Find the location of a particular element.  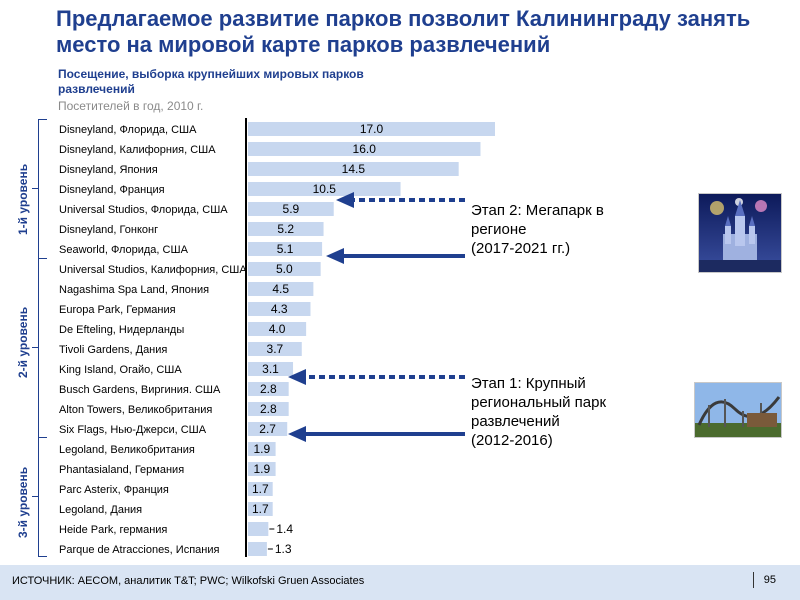

footer-separator is located at coordinates (753, 580).